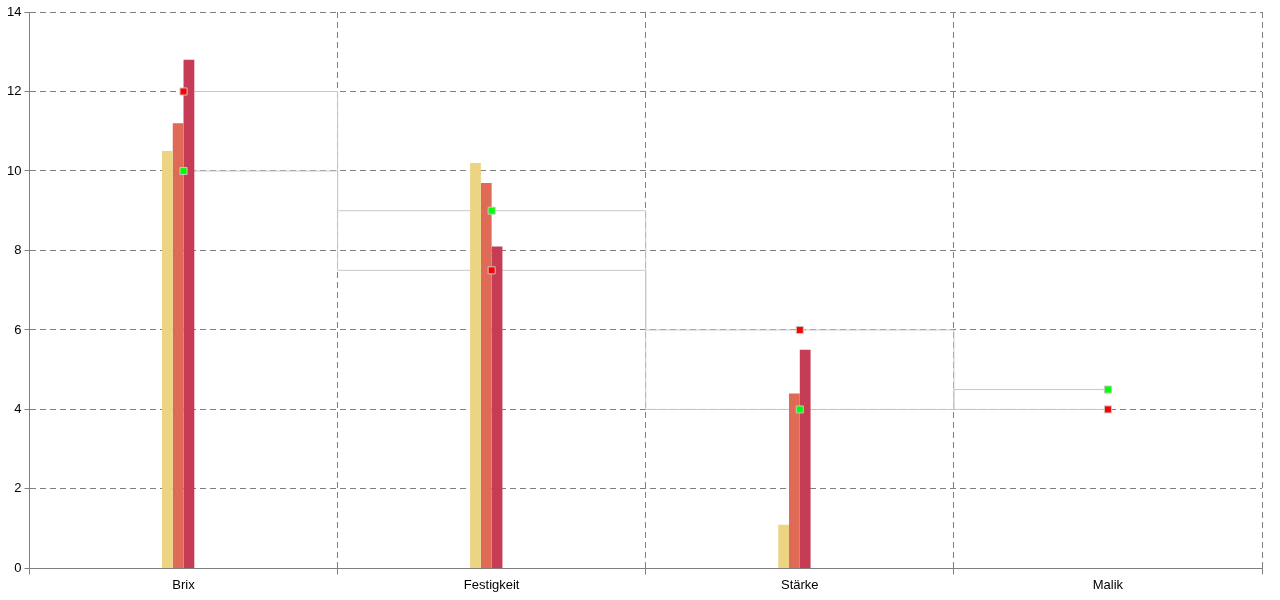  Describe the element at coordinates (14, 11) in the screenshot. I see `y-tick-label: 14` at that location.